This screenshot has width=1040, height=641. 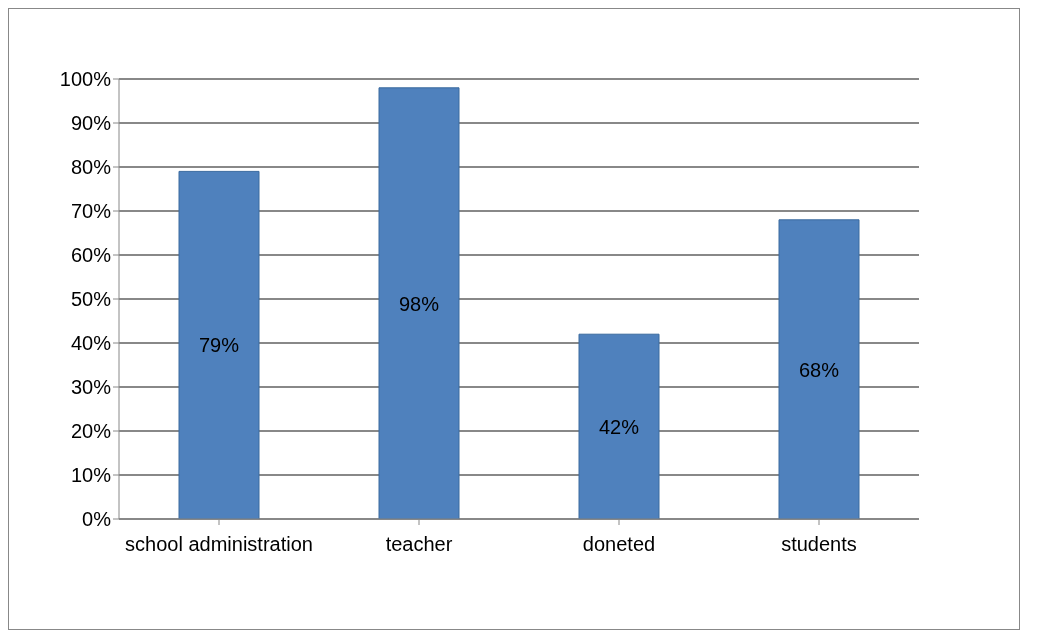 What do you see at coordinates (91, 123) in the screenshot?
I see `y-tick-label: 90%` at bounding box center [91, 123].